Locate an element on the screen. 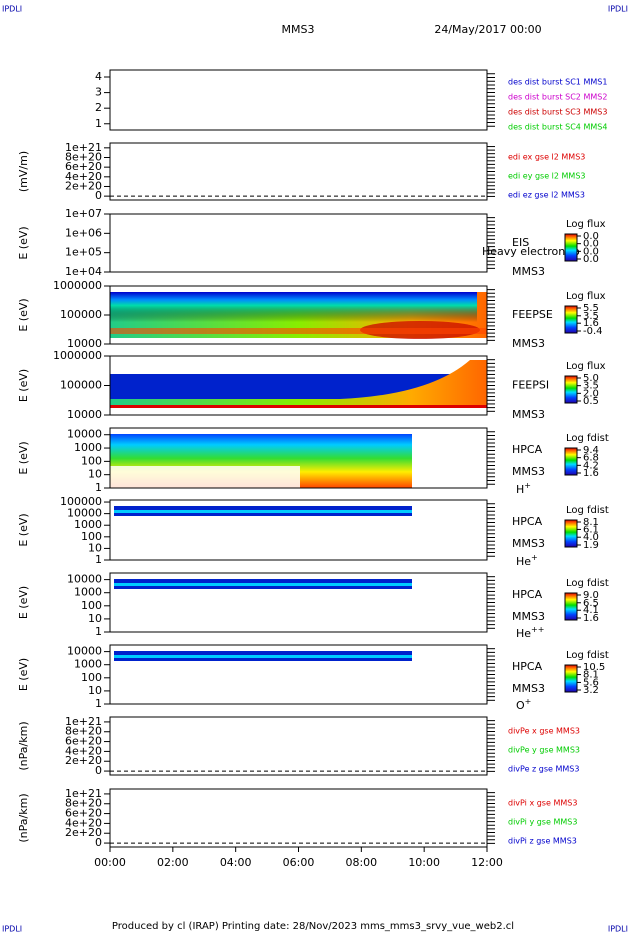 The width and height of the screenshot is (630, 934). ion-species: O is located at coordinates (520, 705).